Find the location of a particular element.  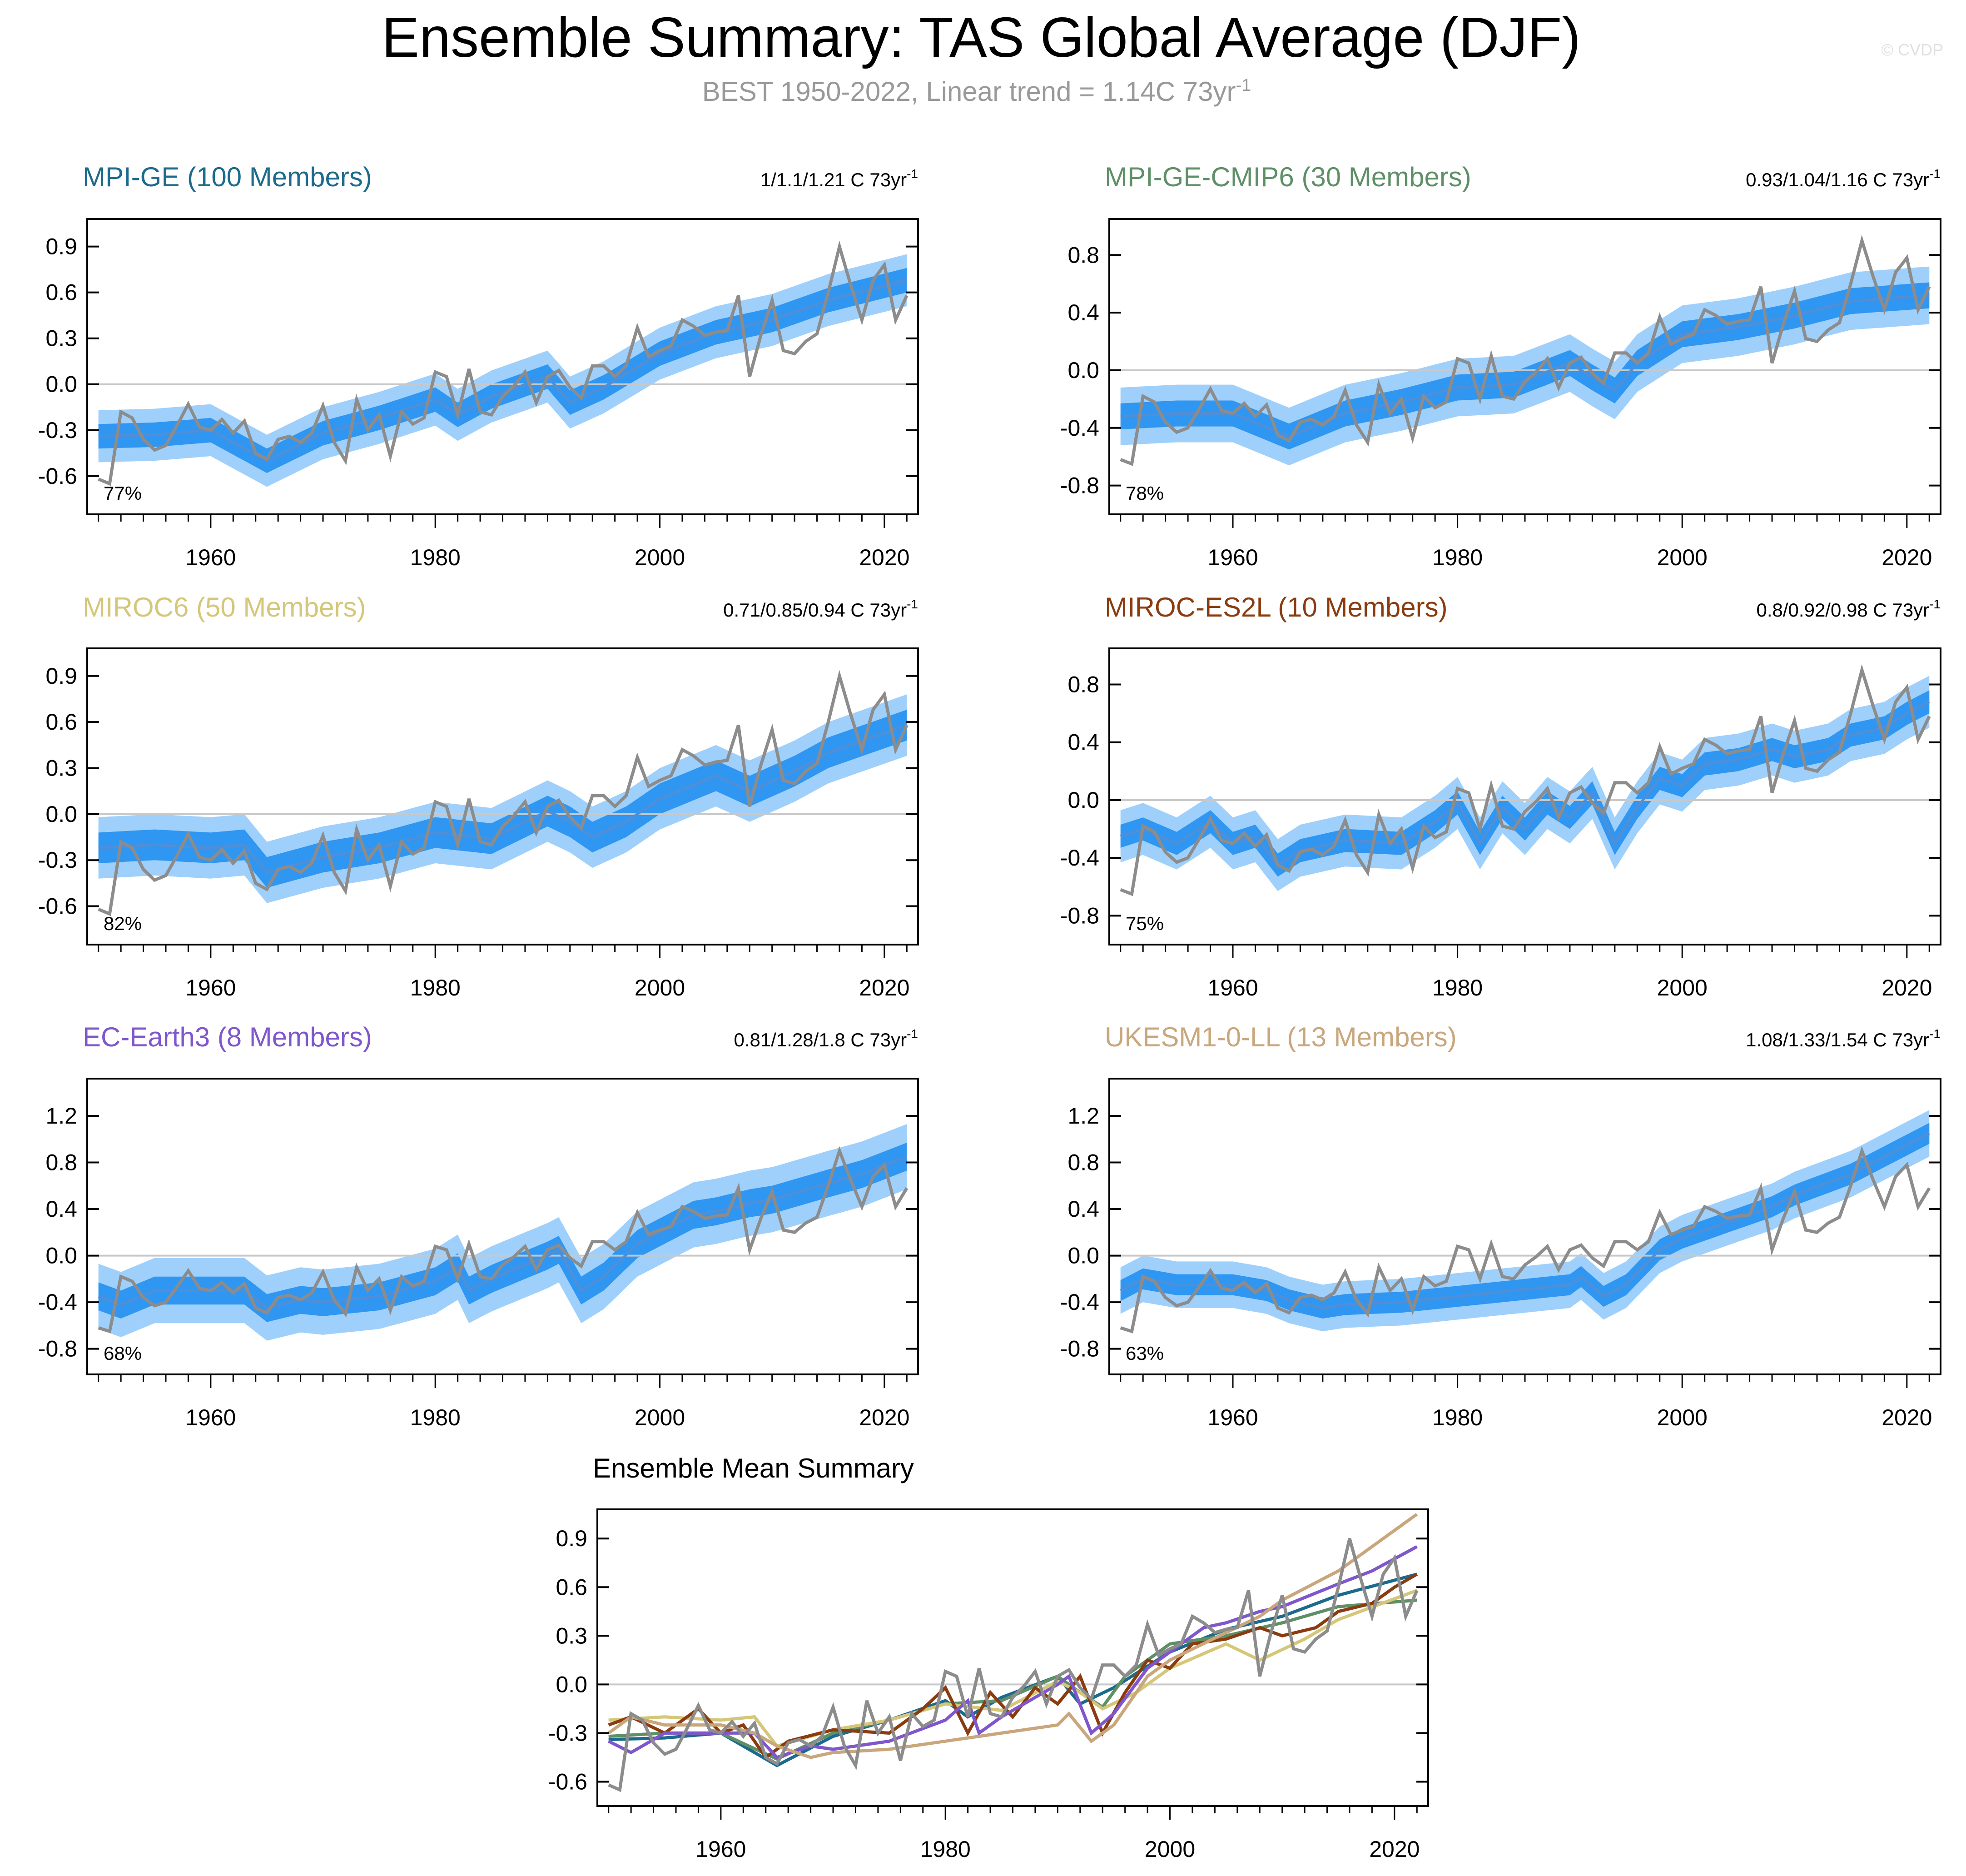

y-tick-label: -0.4 is located at coordinates (1079, 858).